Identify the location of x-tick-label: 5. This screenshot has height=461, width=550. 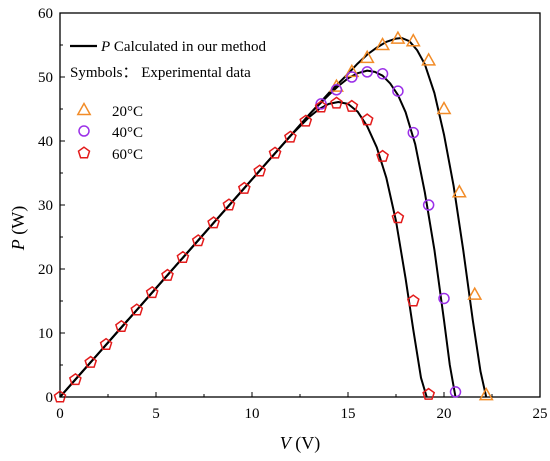
(156, 414).